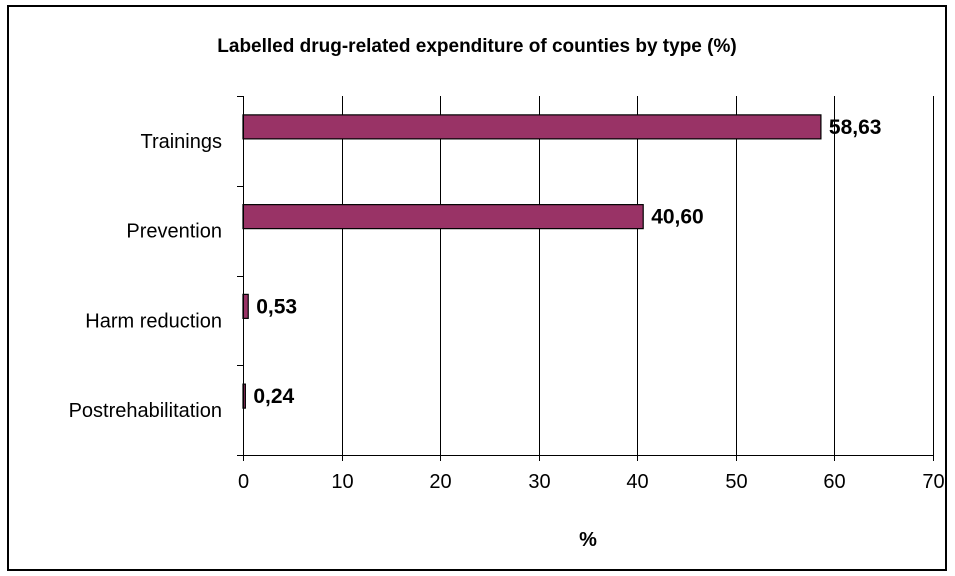  Describe the element at coordinates (440, 482) in the screenshot. I see `x-tick-label: 20` at that location.